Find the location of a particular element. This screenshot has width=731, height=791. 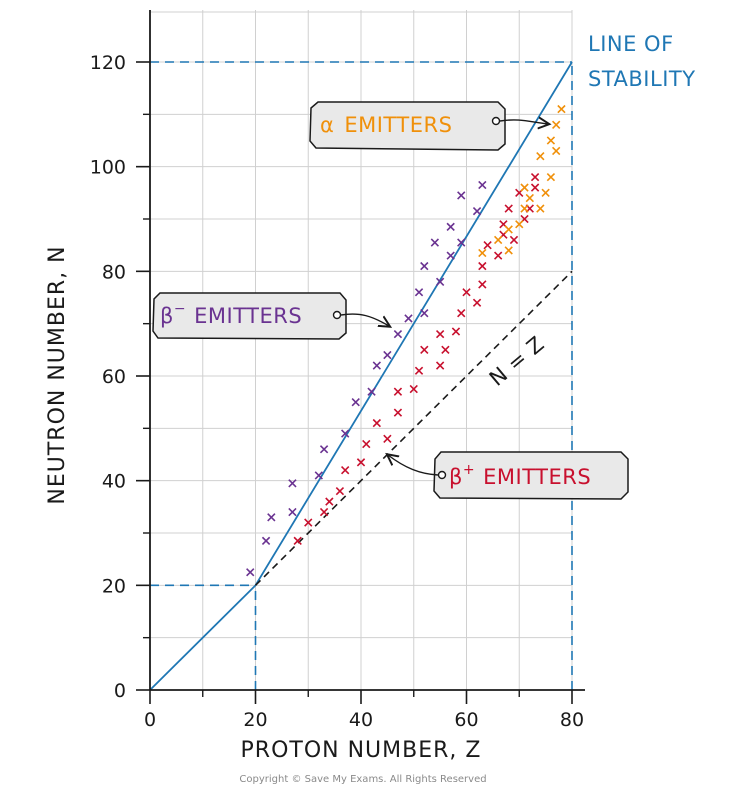

beta-minus-callout-label: β− EMITTERS is located at coordinates (231, 314).